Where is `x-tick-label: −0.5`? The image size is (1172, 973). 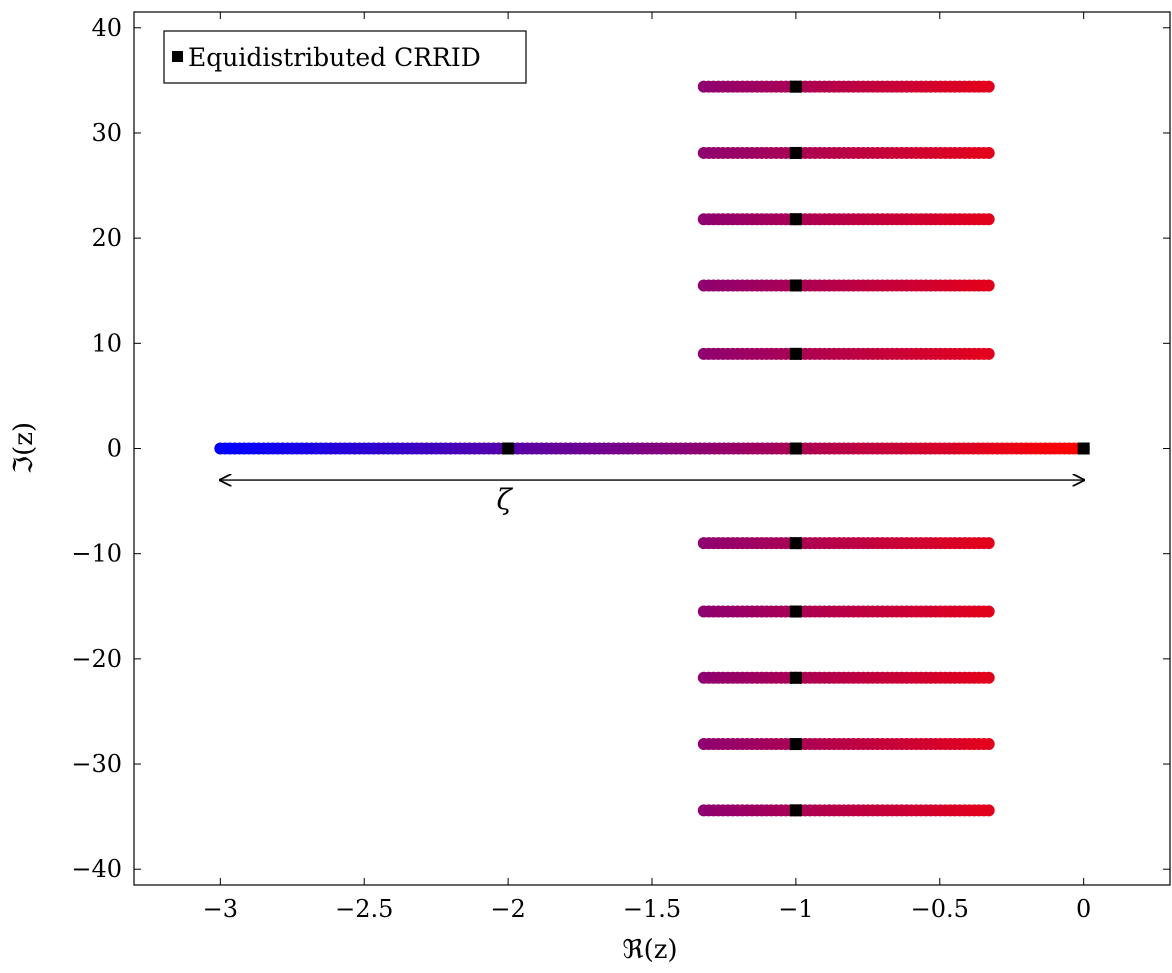
x-tick-label: −0.5 is located at coordinates (940, 909).